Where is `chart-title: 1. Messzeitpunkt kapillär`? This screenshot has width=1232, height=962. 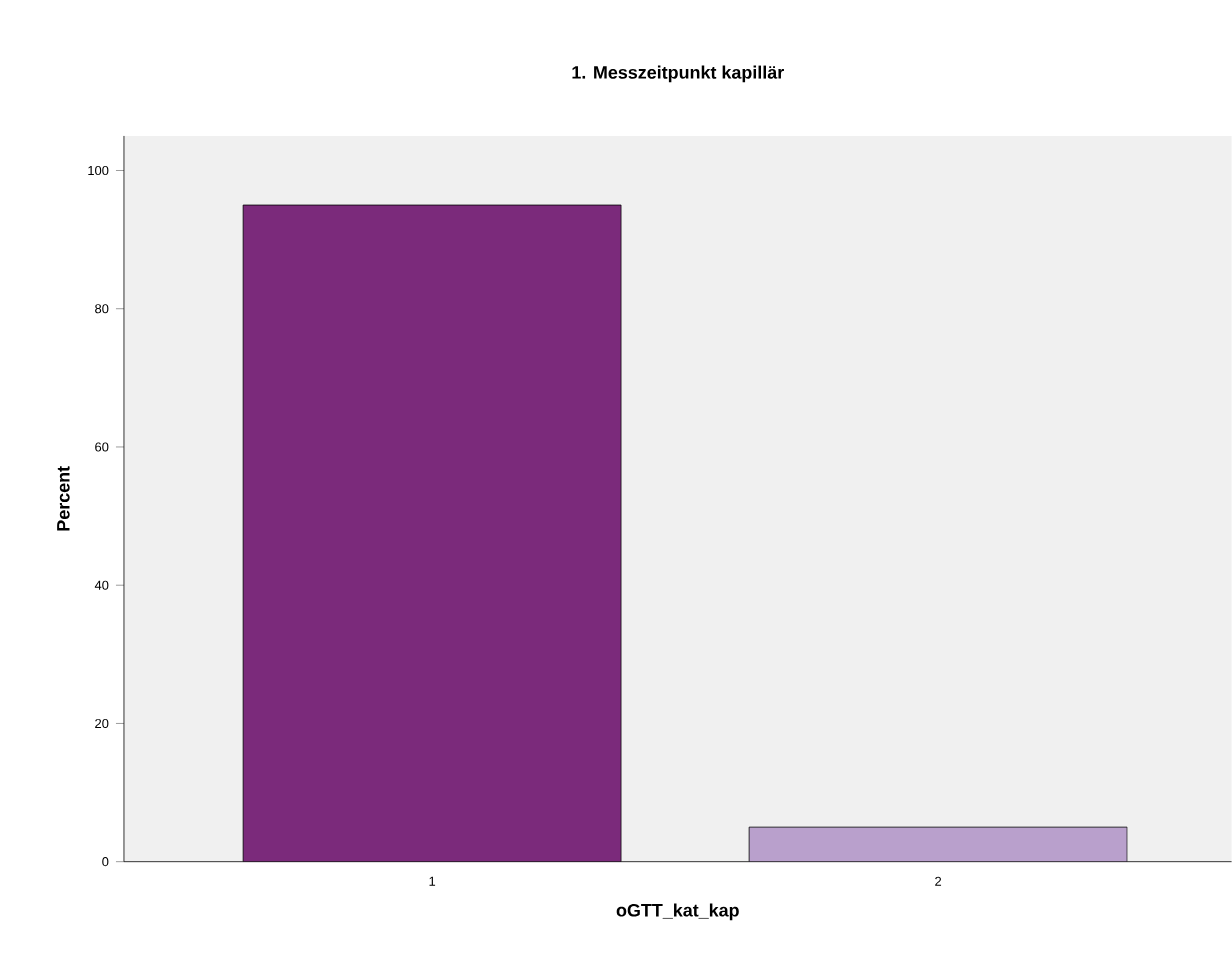 chart-title: 1. Messzeitpunkt kapillär is located at coordinates (678, 74).